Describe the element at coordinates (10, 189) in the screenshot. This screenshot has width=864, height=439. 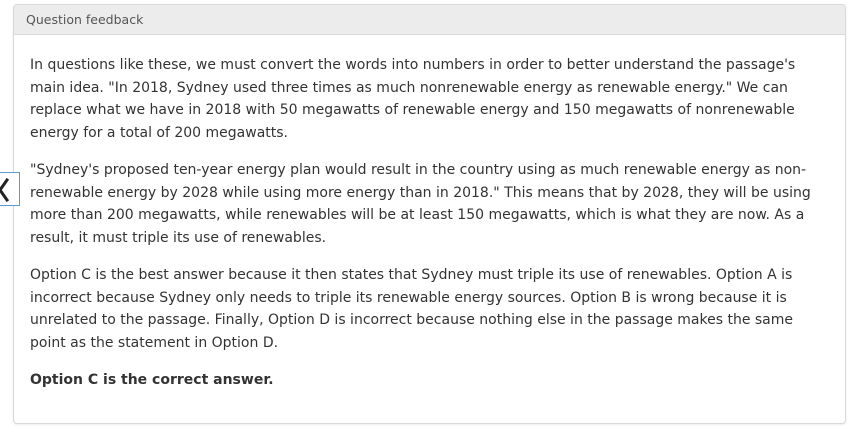
I see `collapse-side-tab` at that location.